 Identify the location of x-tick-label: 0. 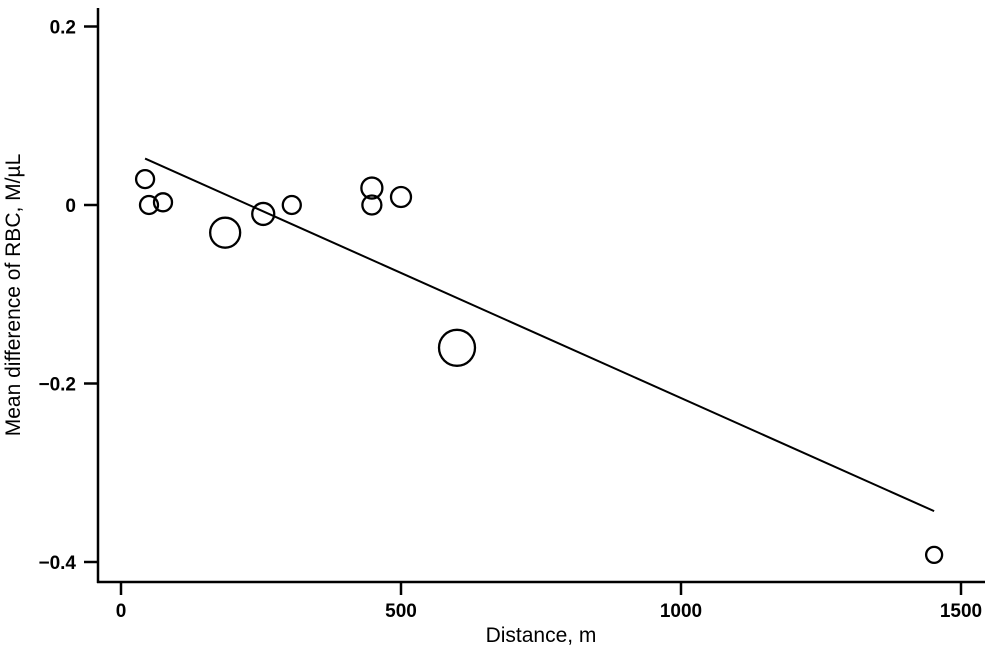
(121, 611).